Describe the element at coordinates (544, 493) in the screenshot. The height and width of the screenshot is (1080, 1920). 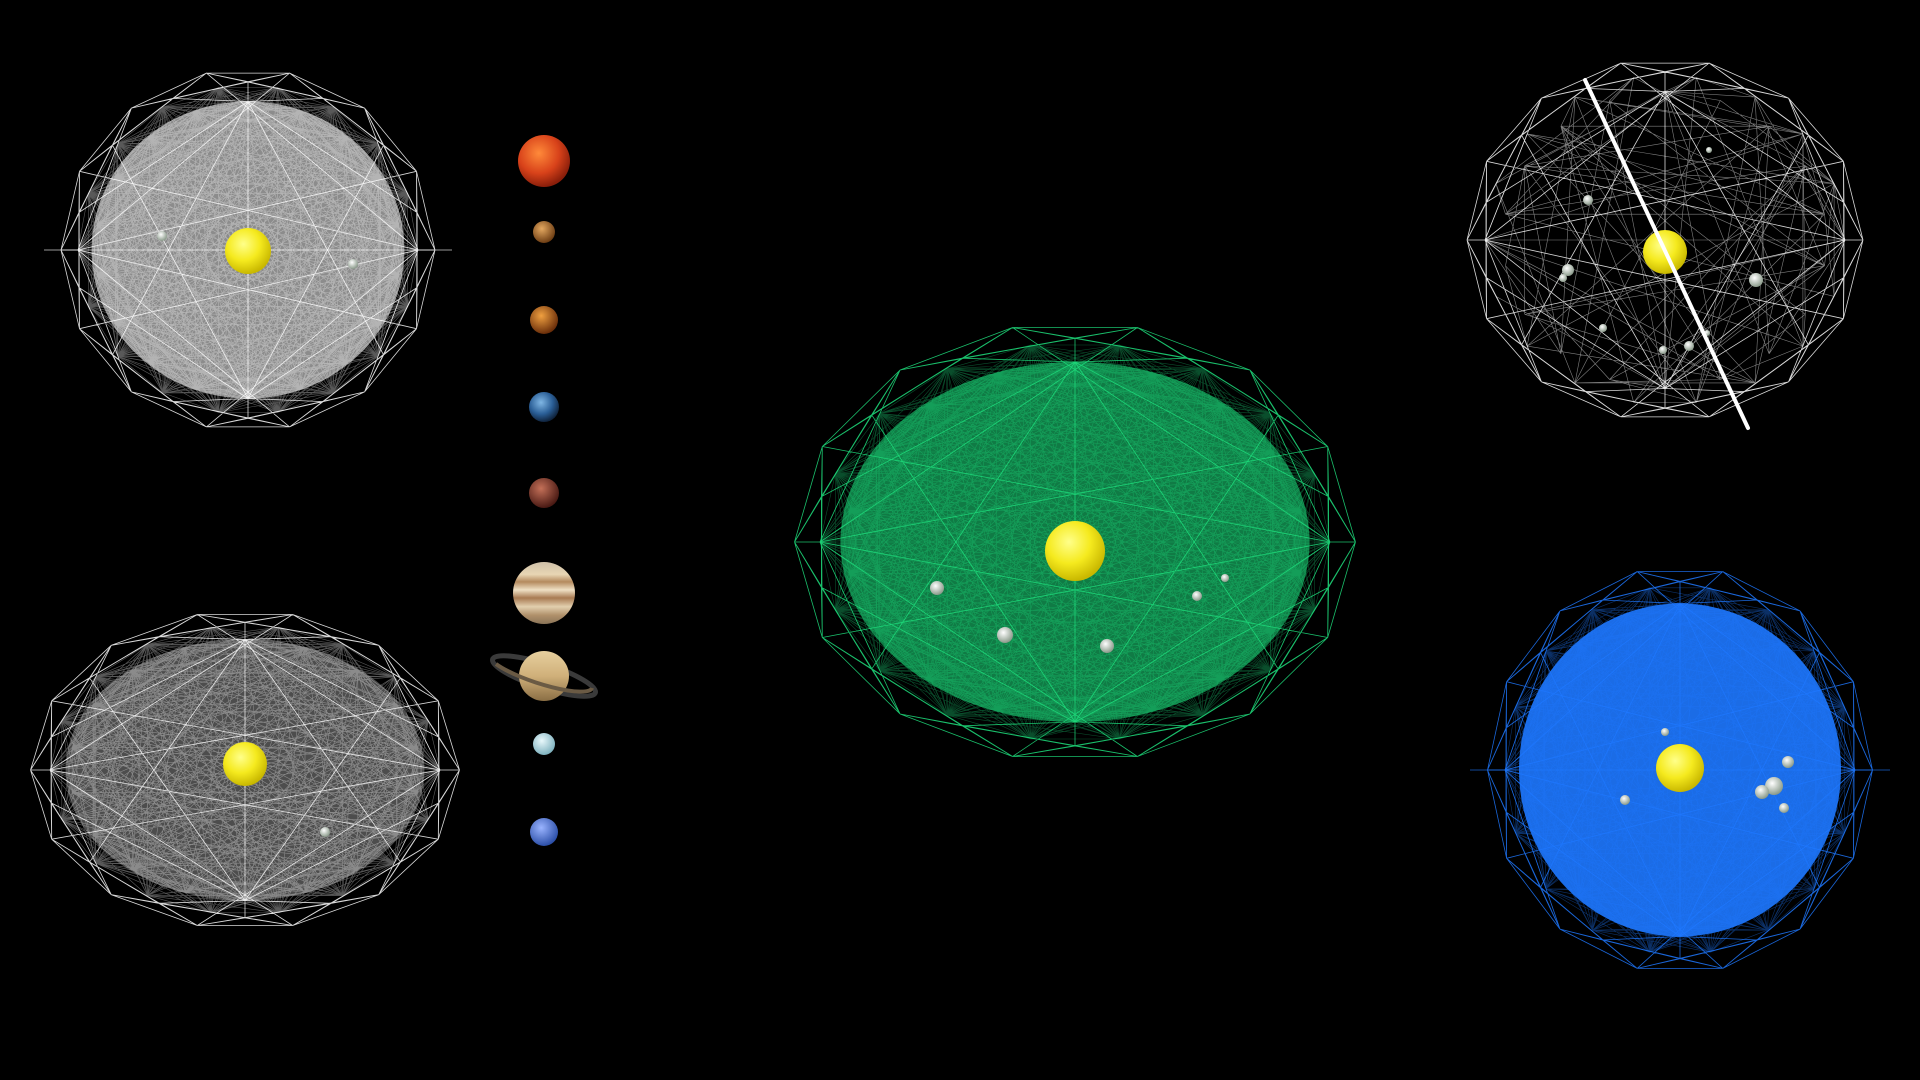
I see `mars-icon` at that location.